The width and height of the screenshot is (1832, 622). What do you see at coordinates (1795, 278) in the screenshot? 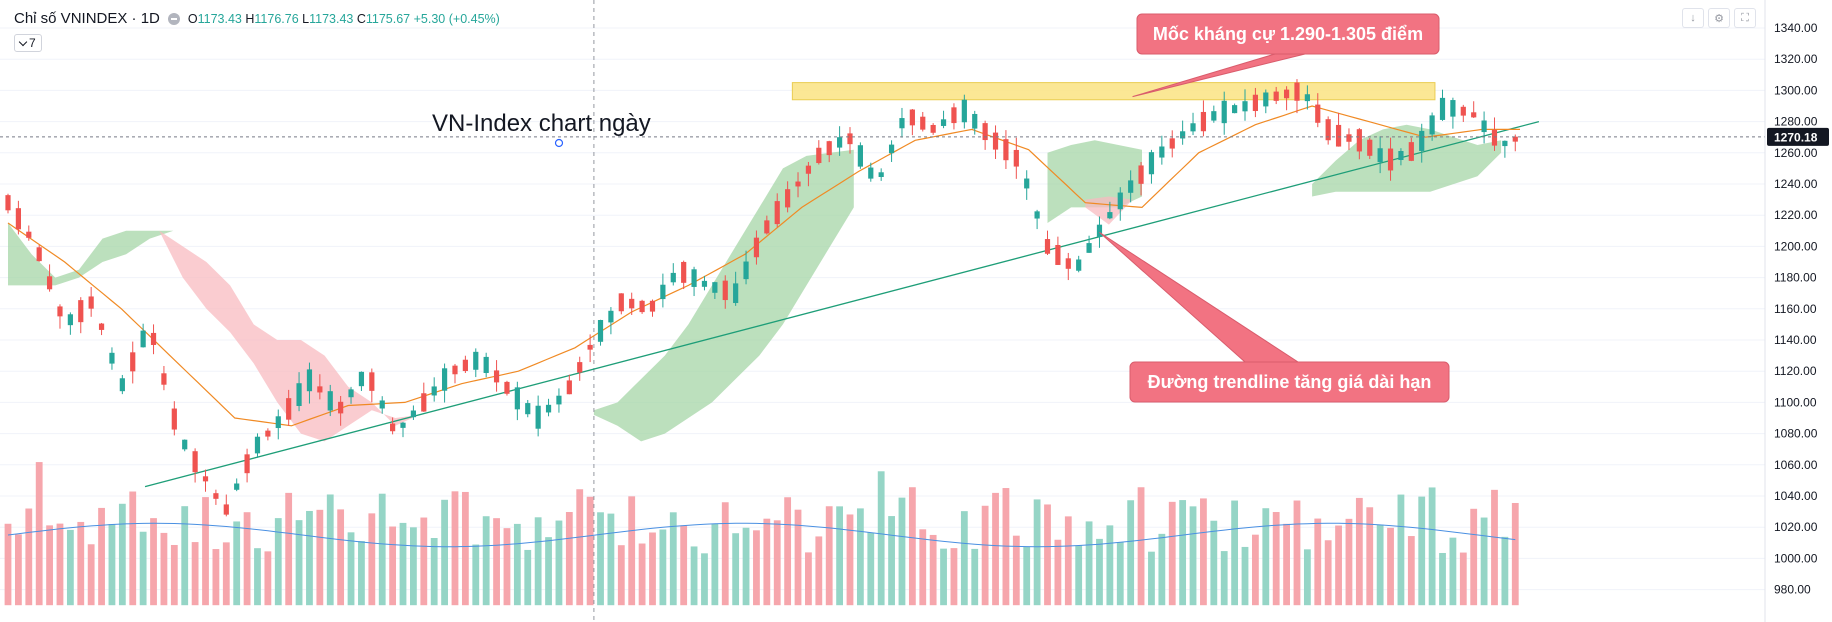
I see `y-tick-label: 1180.00` at bounding box center [1795, 278].